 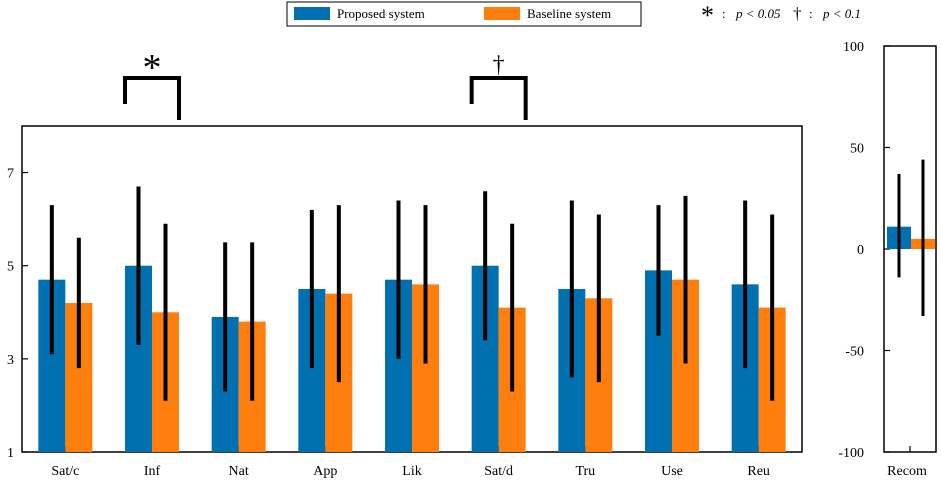 What do you see at coordinates (65, 471) in the screenshot?
I see `x-tick-label-sat-c: Sat/c` at bounding box center [65, 471].